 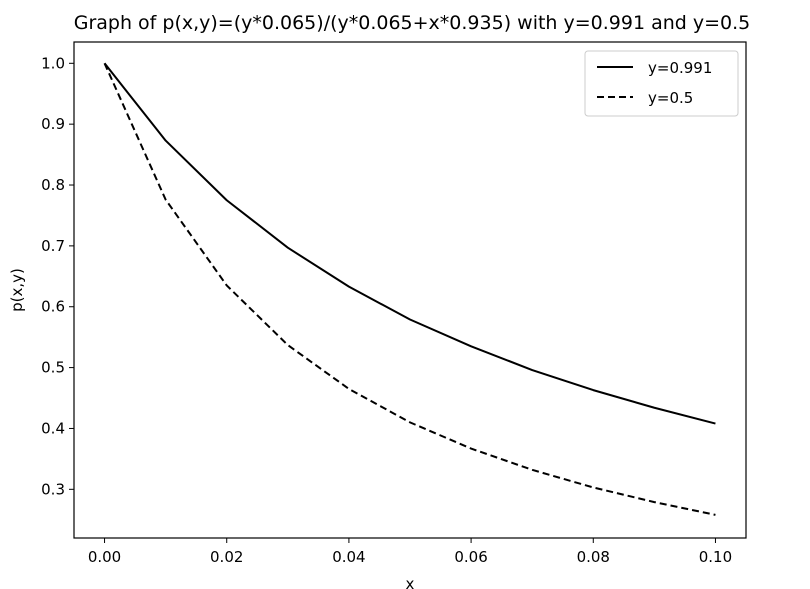 What do you see at coordinates (53, 489) in the screenshot?
I see `y-tick-label: 0.3` at bounding box center [53, 489].